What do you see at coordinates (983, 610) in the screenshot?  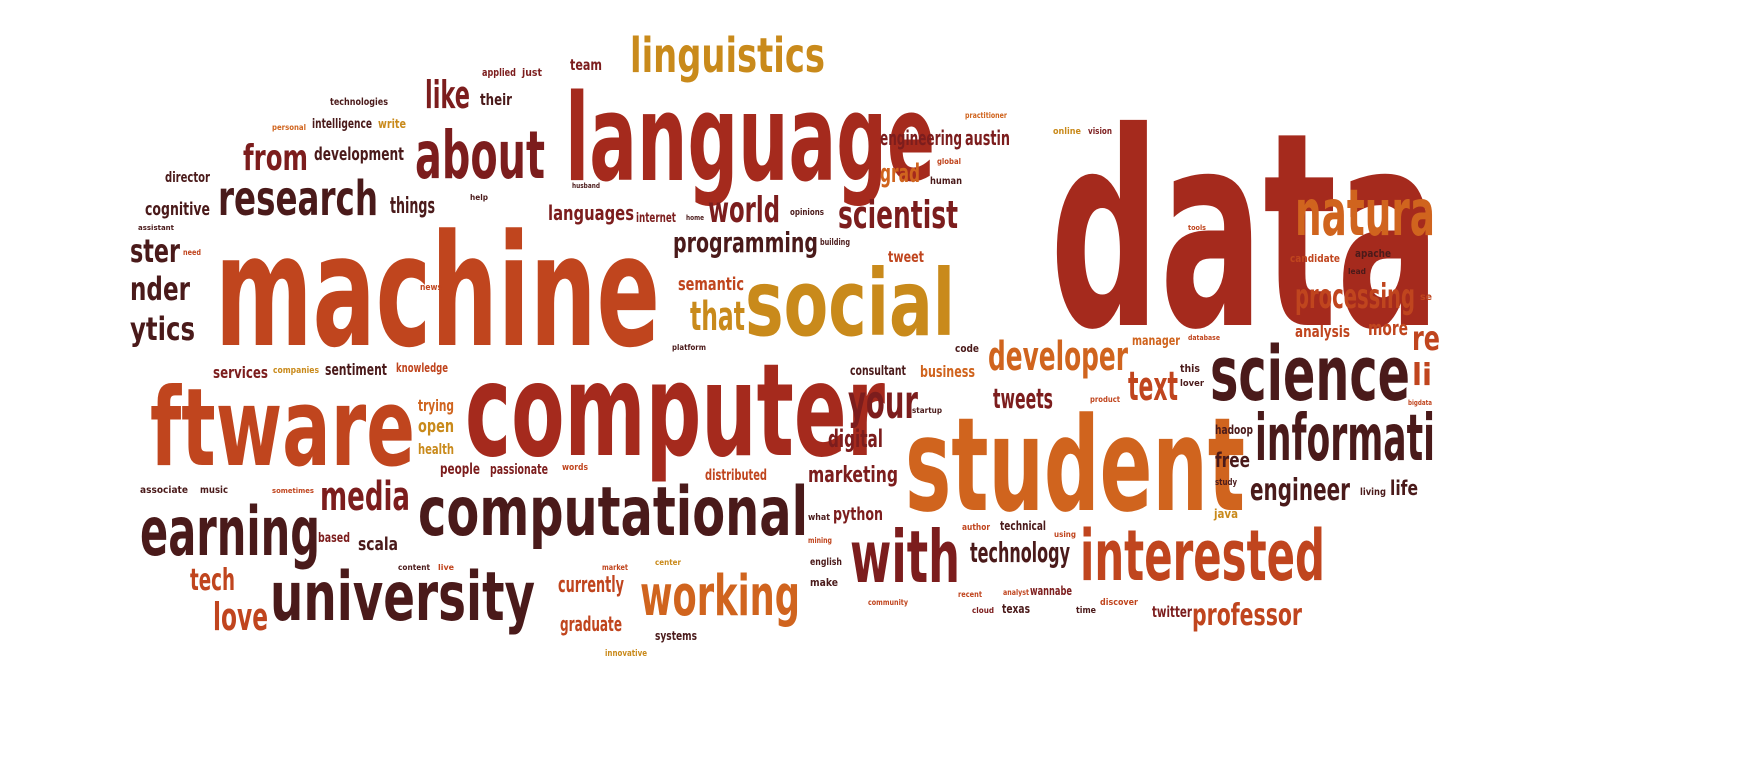 I see `word-cloud: cloud` at bounding box center [983, 610].